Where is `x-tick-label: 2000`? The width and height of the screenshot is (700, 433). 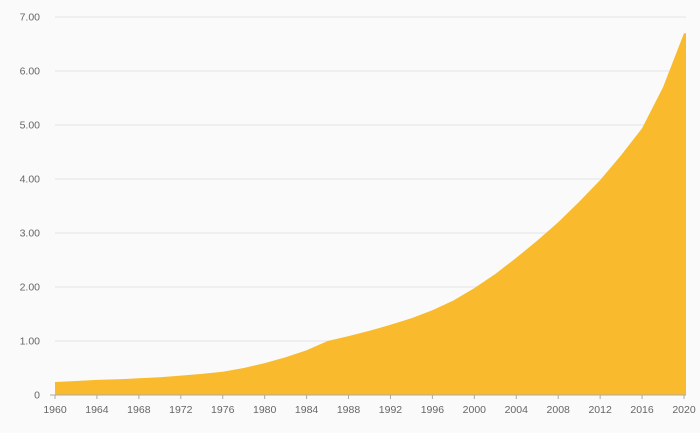
x-tick-label: 2000 is located at coordinates (475, 410).